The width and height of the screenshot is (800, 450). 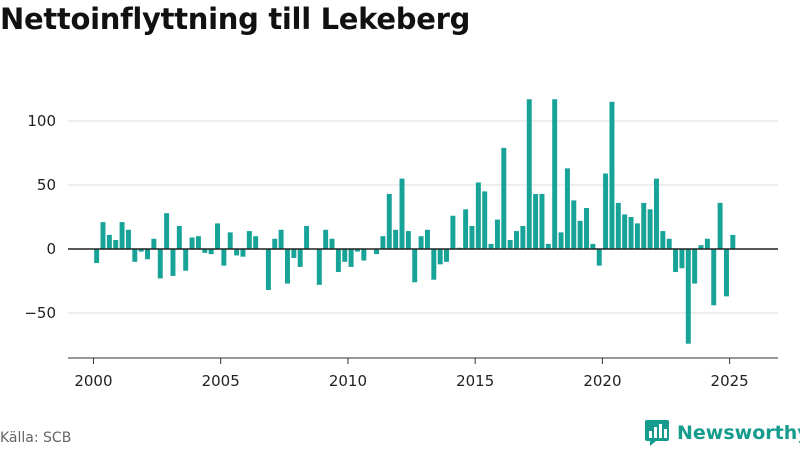 What do you see at coordinates (41, 121) in the screenshot?
I see `y-tick-label: 100` at bounding box center [41, 121].